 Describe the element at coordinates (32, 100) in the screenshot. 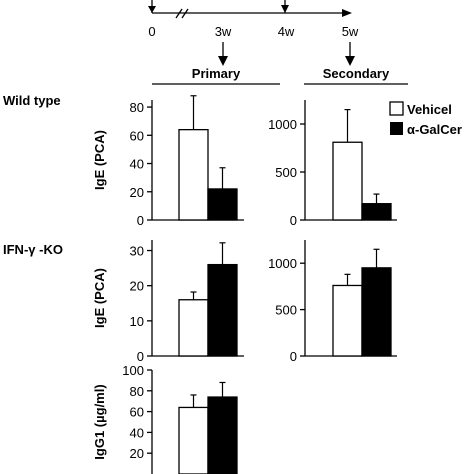

I see `row-label-wild-type: Wild type` at that location.